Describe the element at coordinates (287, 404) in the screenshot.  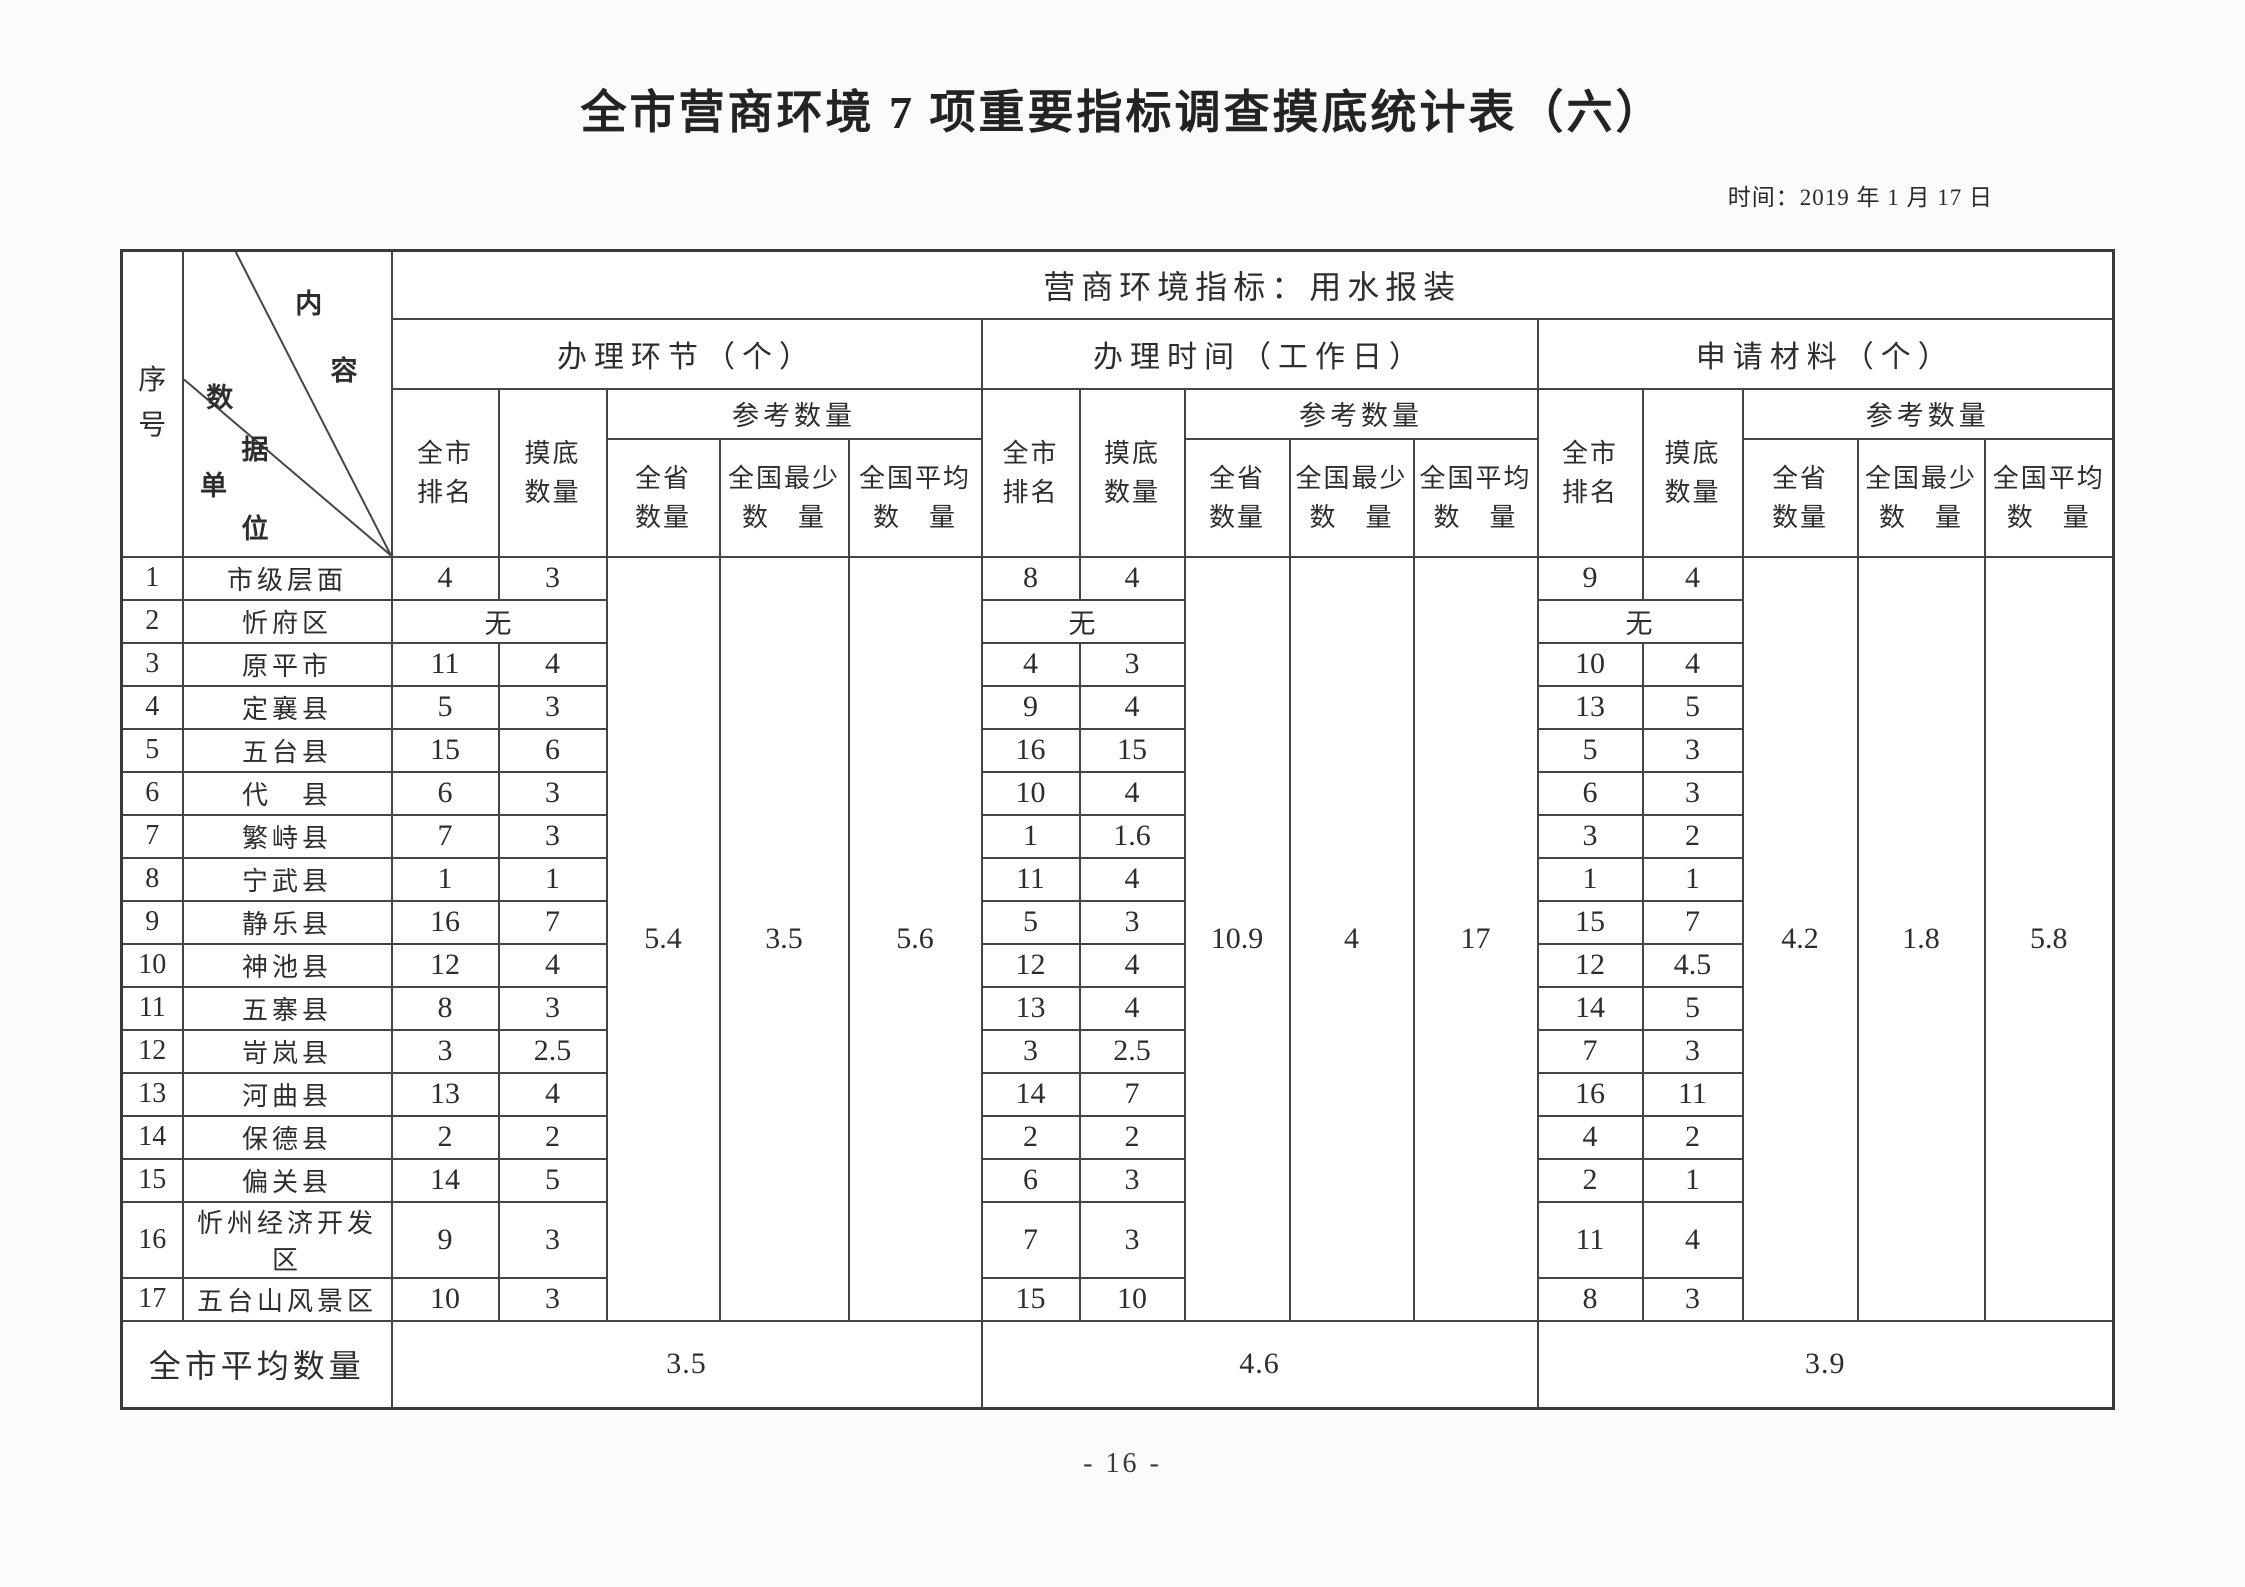
I see `diagonal-lines` at that location.